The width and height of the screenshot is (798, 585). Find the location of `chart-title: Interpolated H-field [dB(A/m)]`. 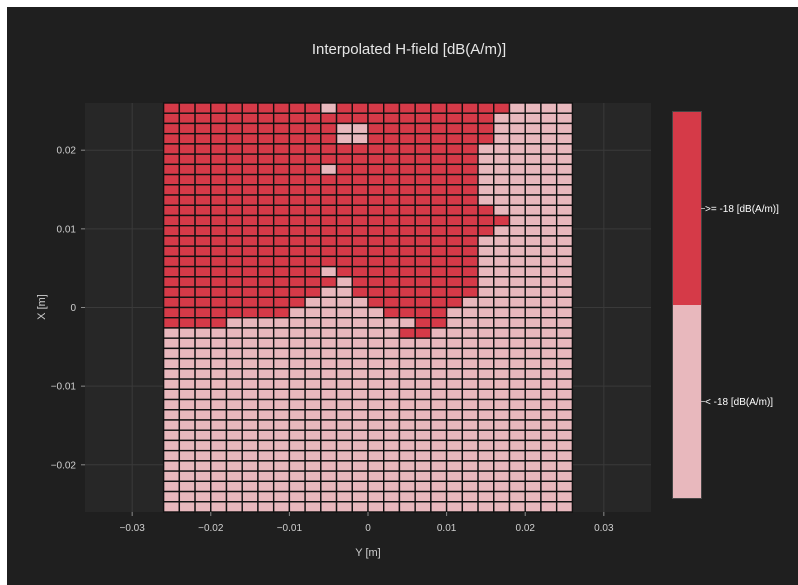

chart-title: Interpolated H-field [dB(A/m)] is located at coordinates (409, 49).